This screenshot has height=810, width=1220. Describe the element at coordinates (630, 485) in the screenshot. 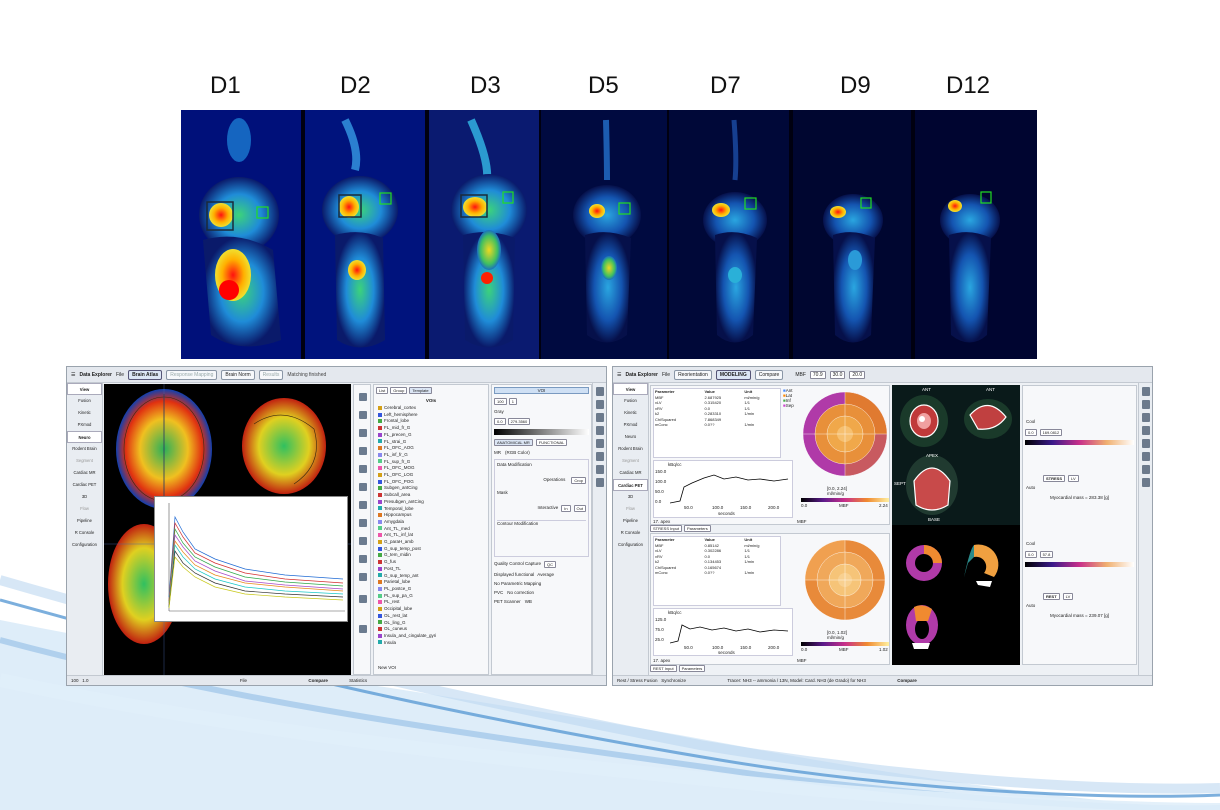

I see `rnav-cardiac-pet: Cardiac PET` at that location.